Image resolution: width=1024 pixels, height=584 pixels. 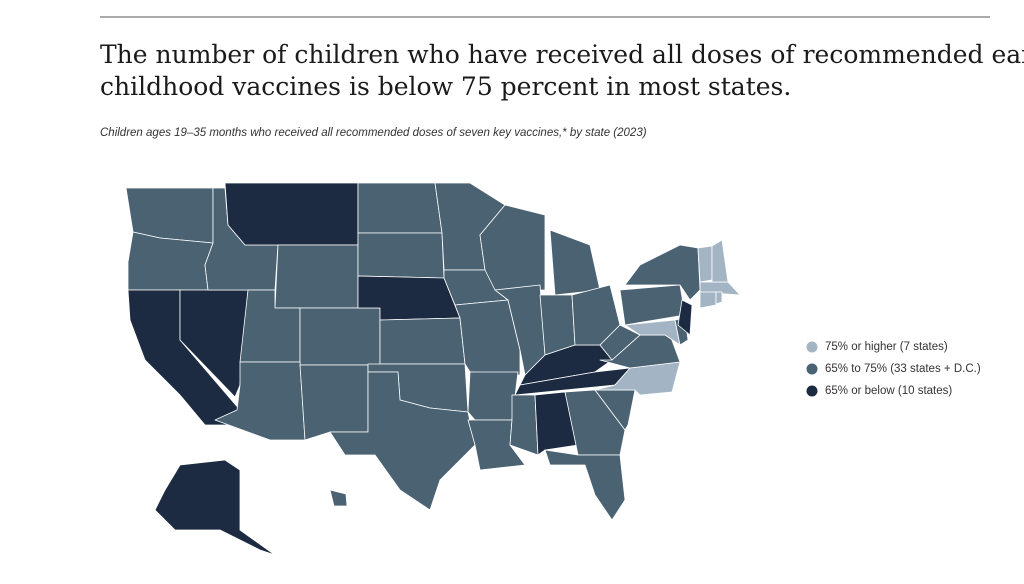 What do you see at coordinates (888, 391) in the screenshot?
I see `legend-label: 65% or below (10 states)` at bounding box center [888, 391].